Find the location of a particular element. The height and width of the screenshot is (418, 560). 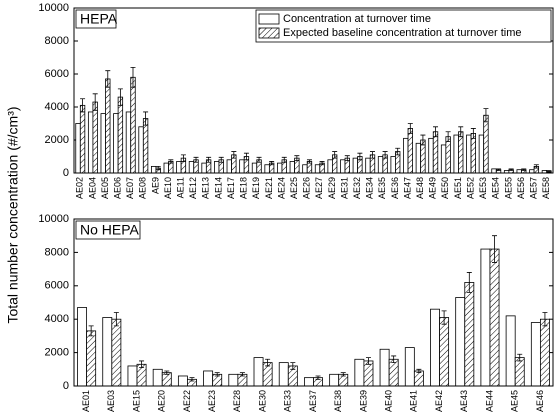

y-tick-label: 10000 is located at coordinates (53, 8).